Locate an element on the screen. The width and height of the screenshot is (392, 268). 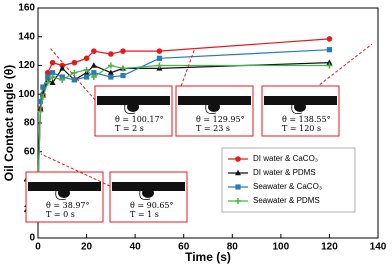
y-tick-label: 60 is located at coordinates (30, 151).